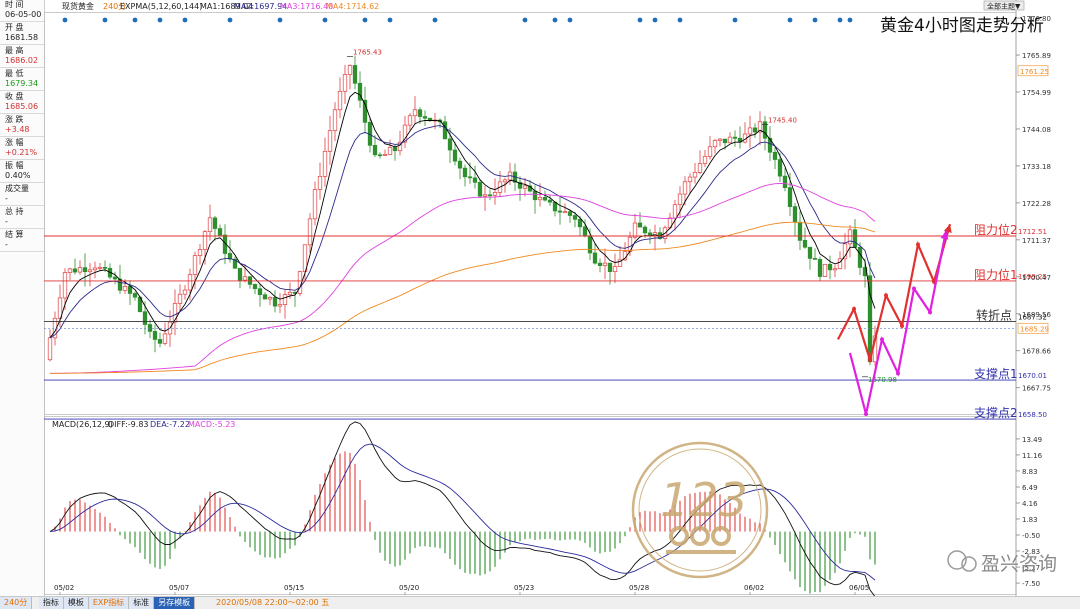 The height and width of the screenshot is (609, 1080). I want to click on level-name: 转折点, so click(994, 314).